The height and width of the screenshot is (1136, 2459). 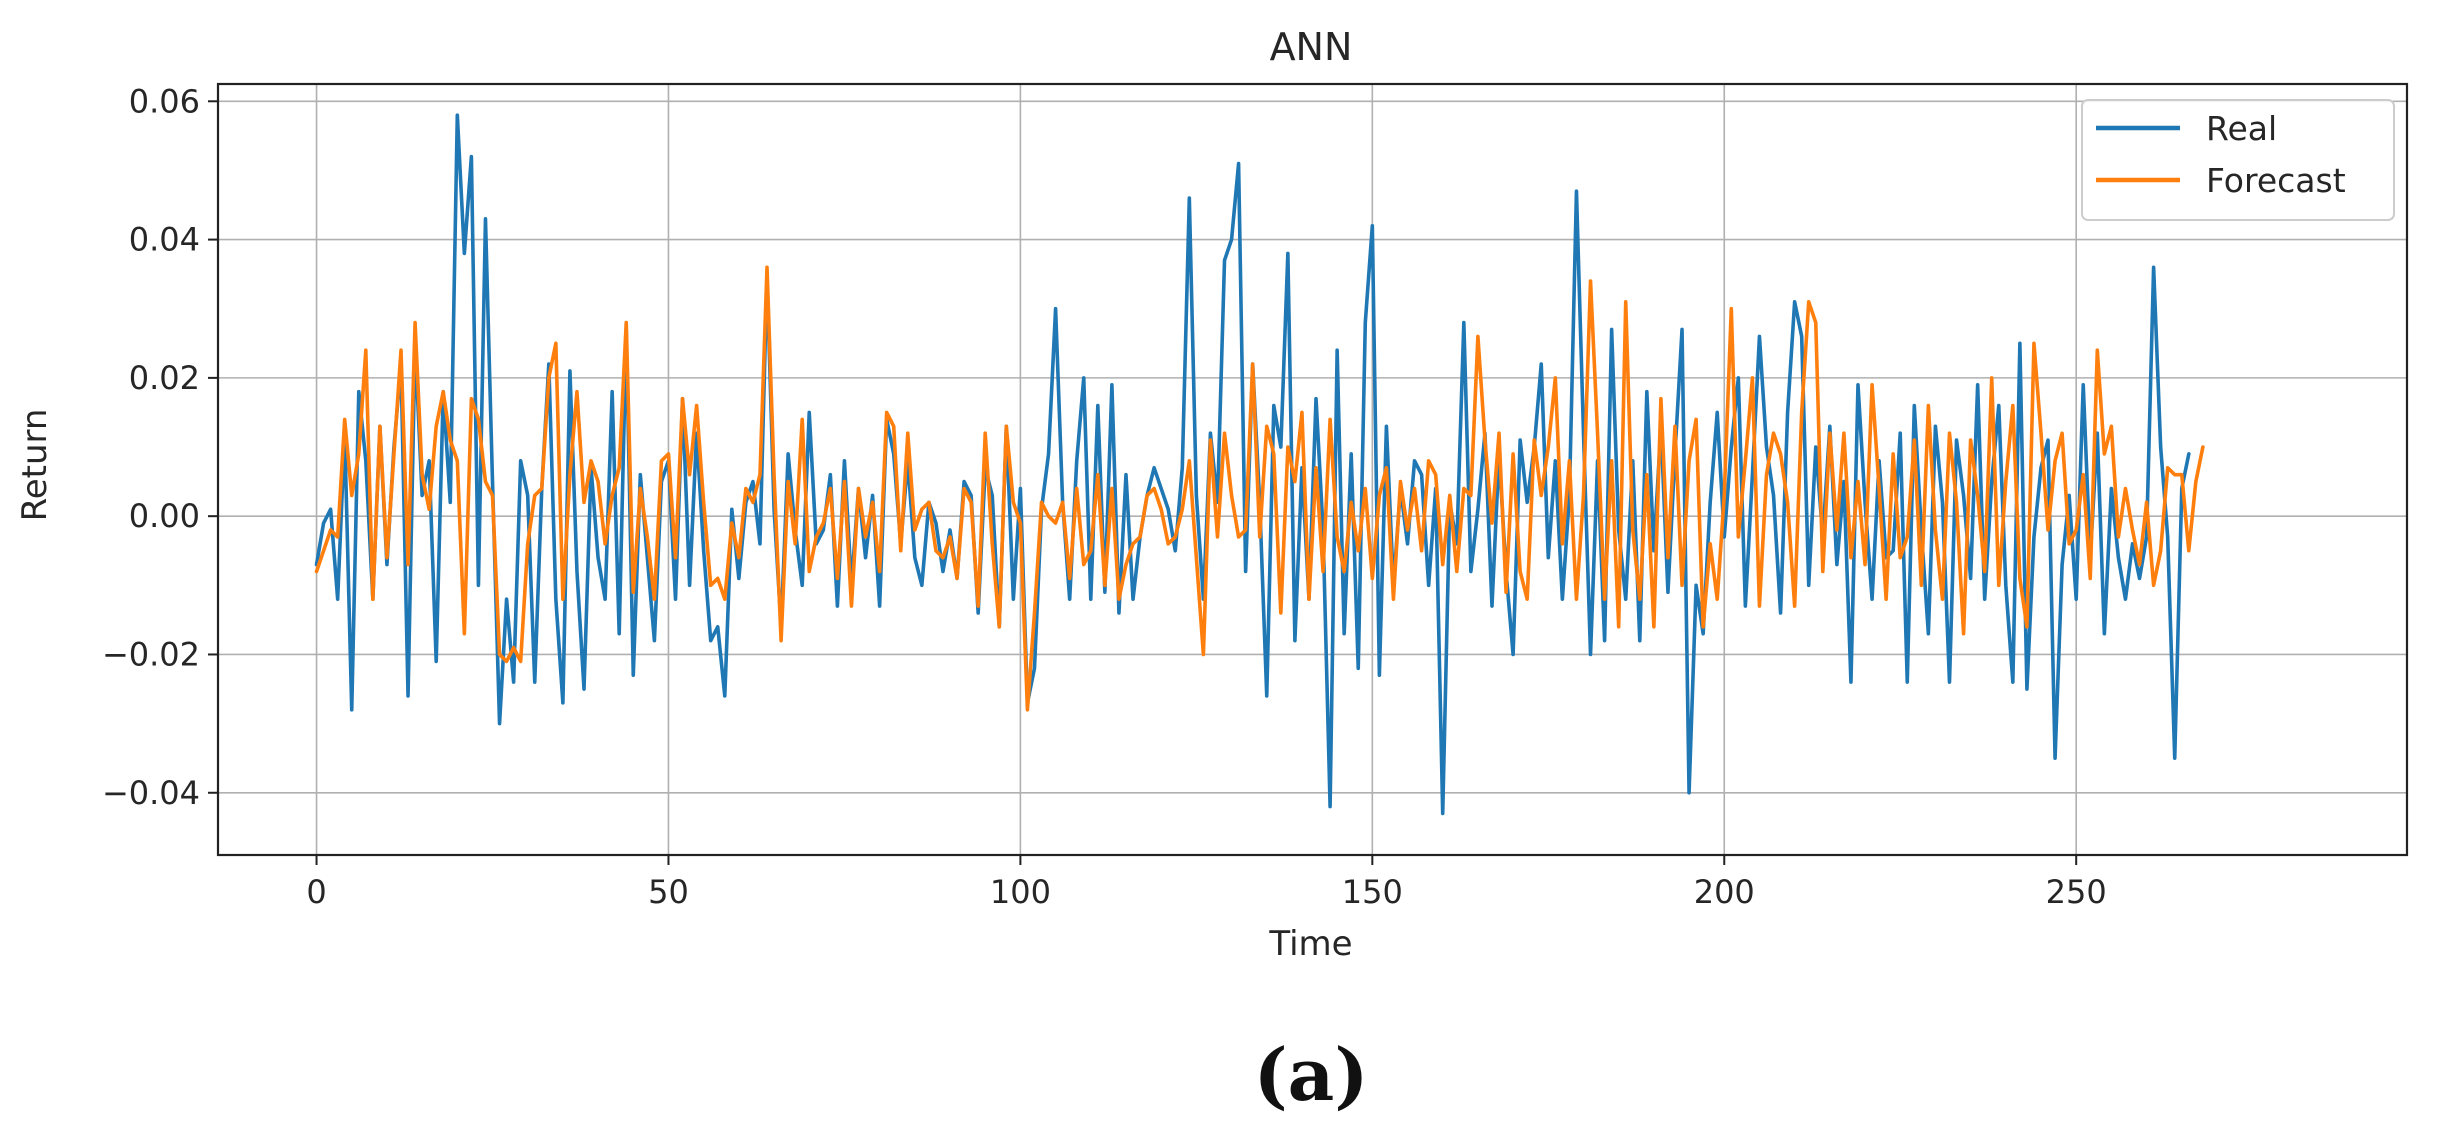 I want to click on y-tick-label: 0.04, so click(x=164, y=240).